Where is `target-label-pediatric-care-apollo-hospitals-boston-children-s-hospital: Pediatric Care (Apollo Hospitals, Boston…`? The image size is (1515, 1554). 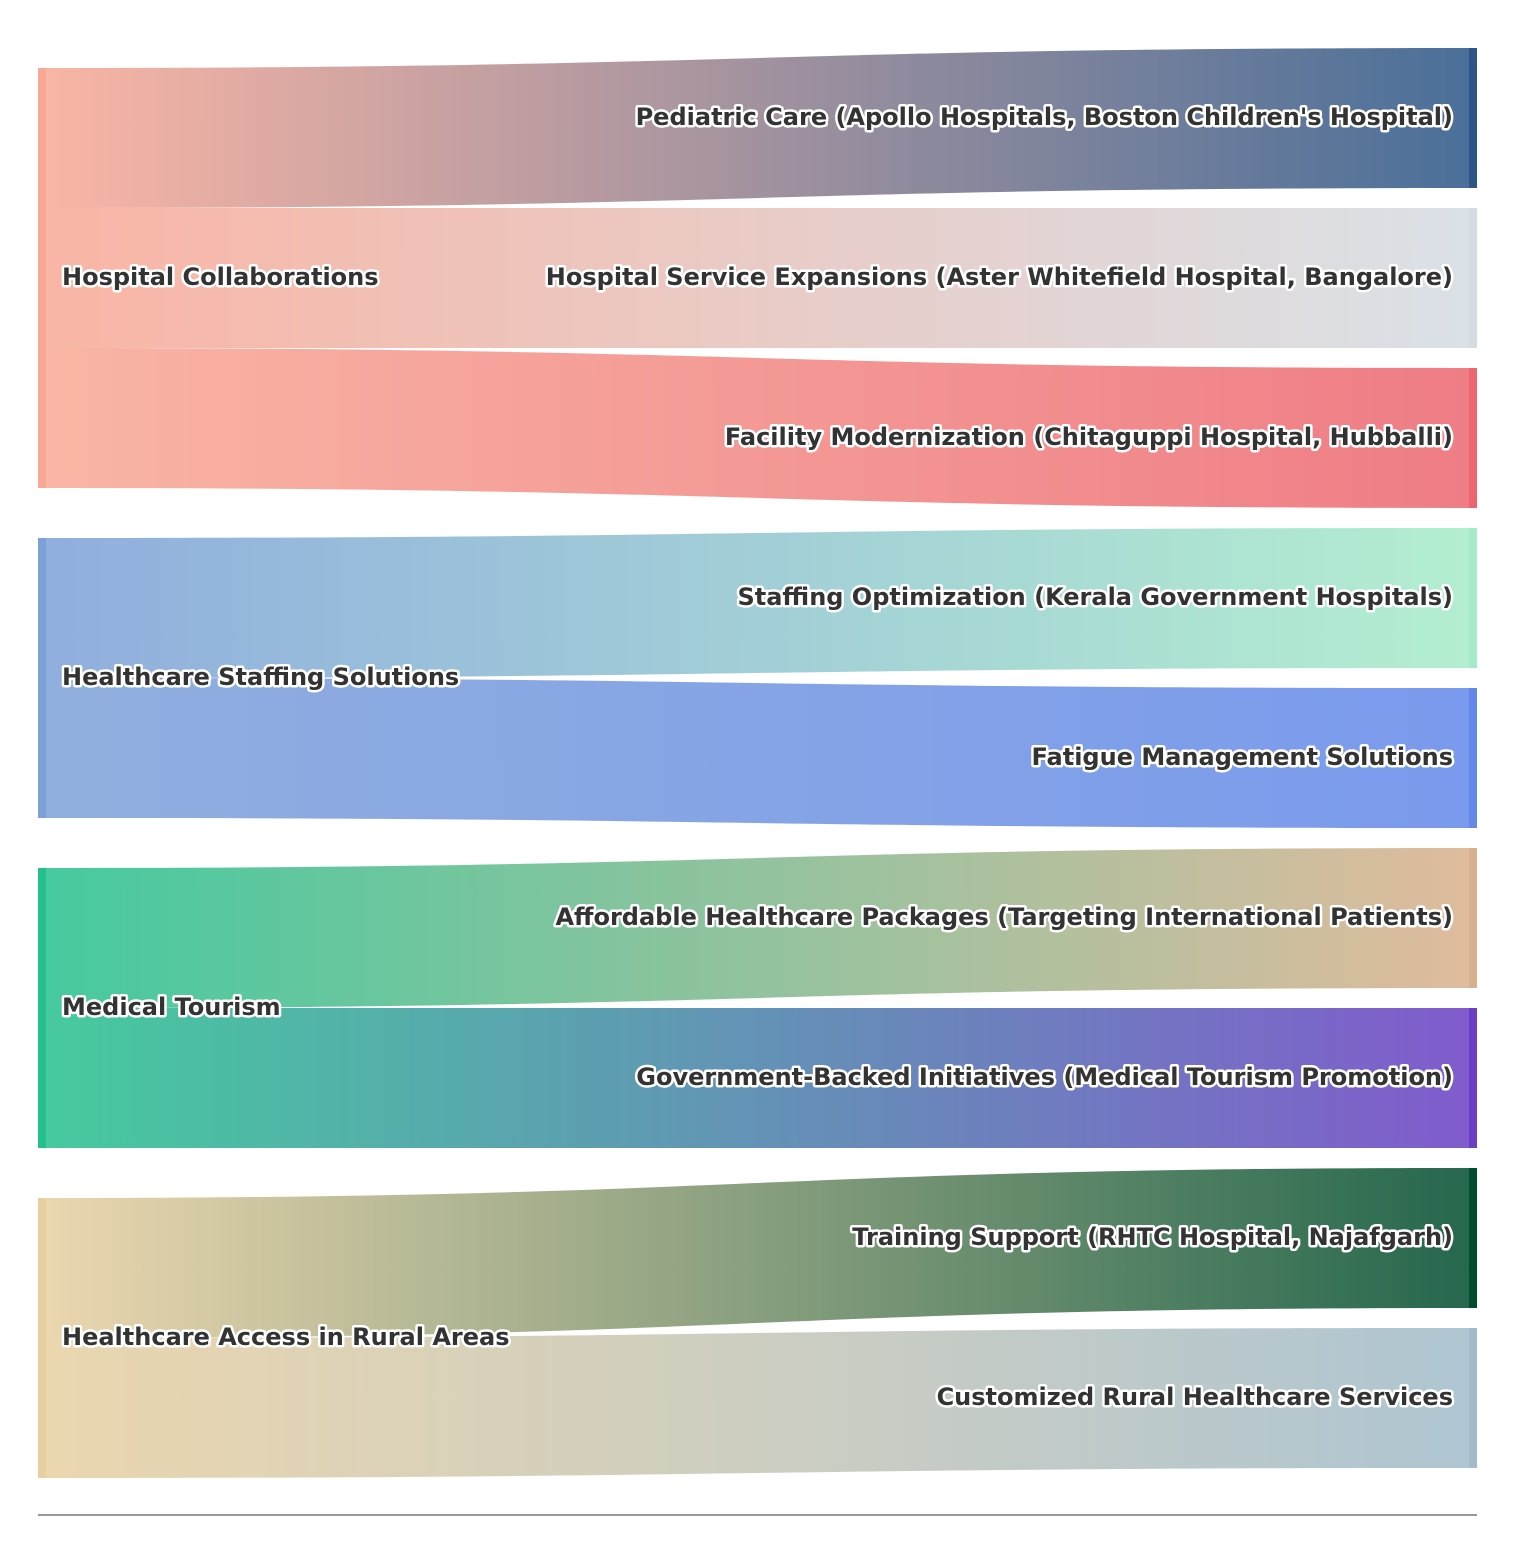
target-label-pediatric-care-apollo-hospitals-boston-children-s-hospital: Pediatric Care (Apollo Hospitals, Boston… is located at coordinates (1044, 117).